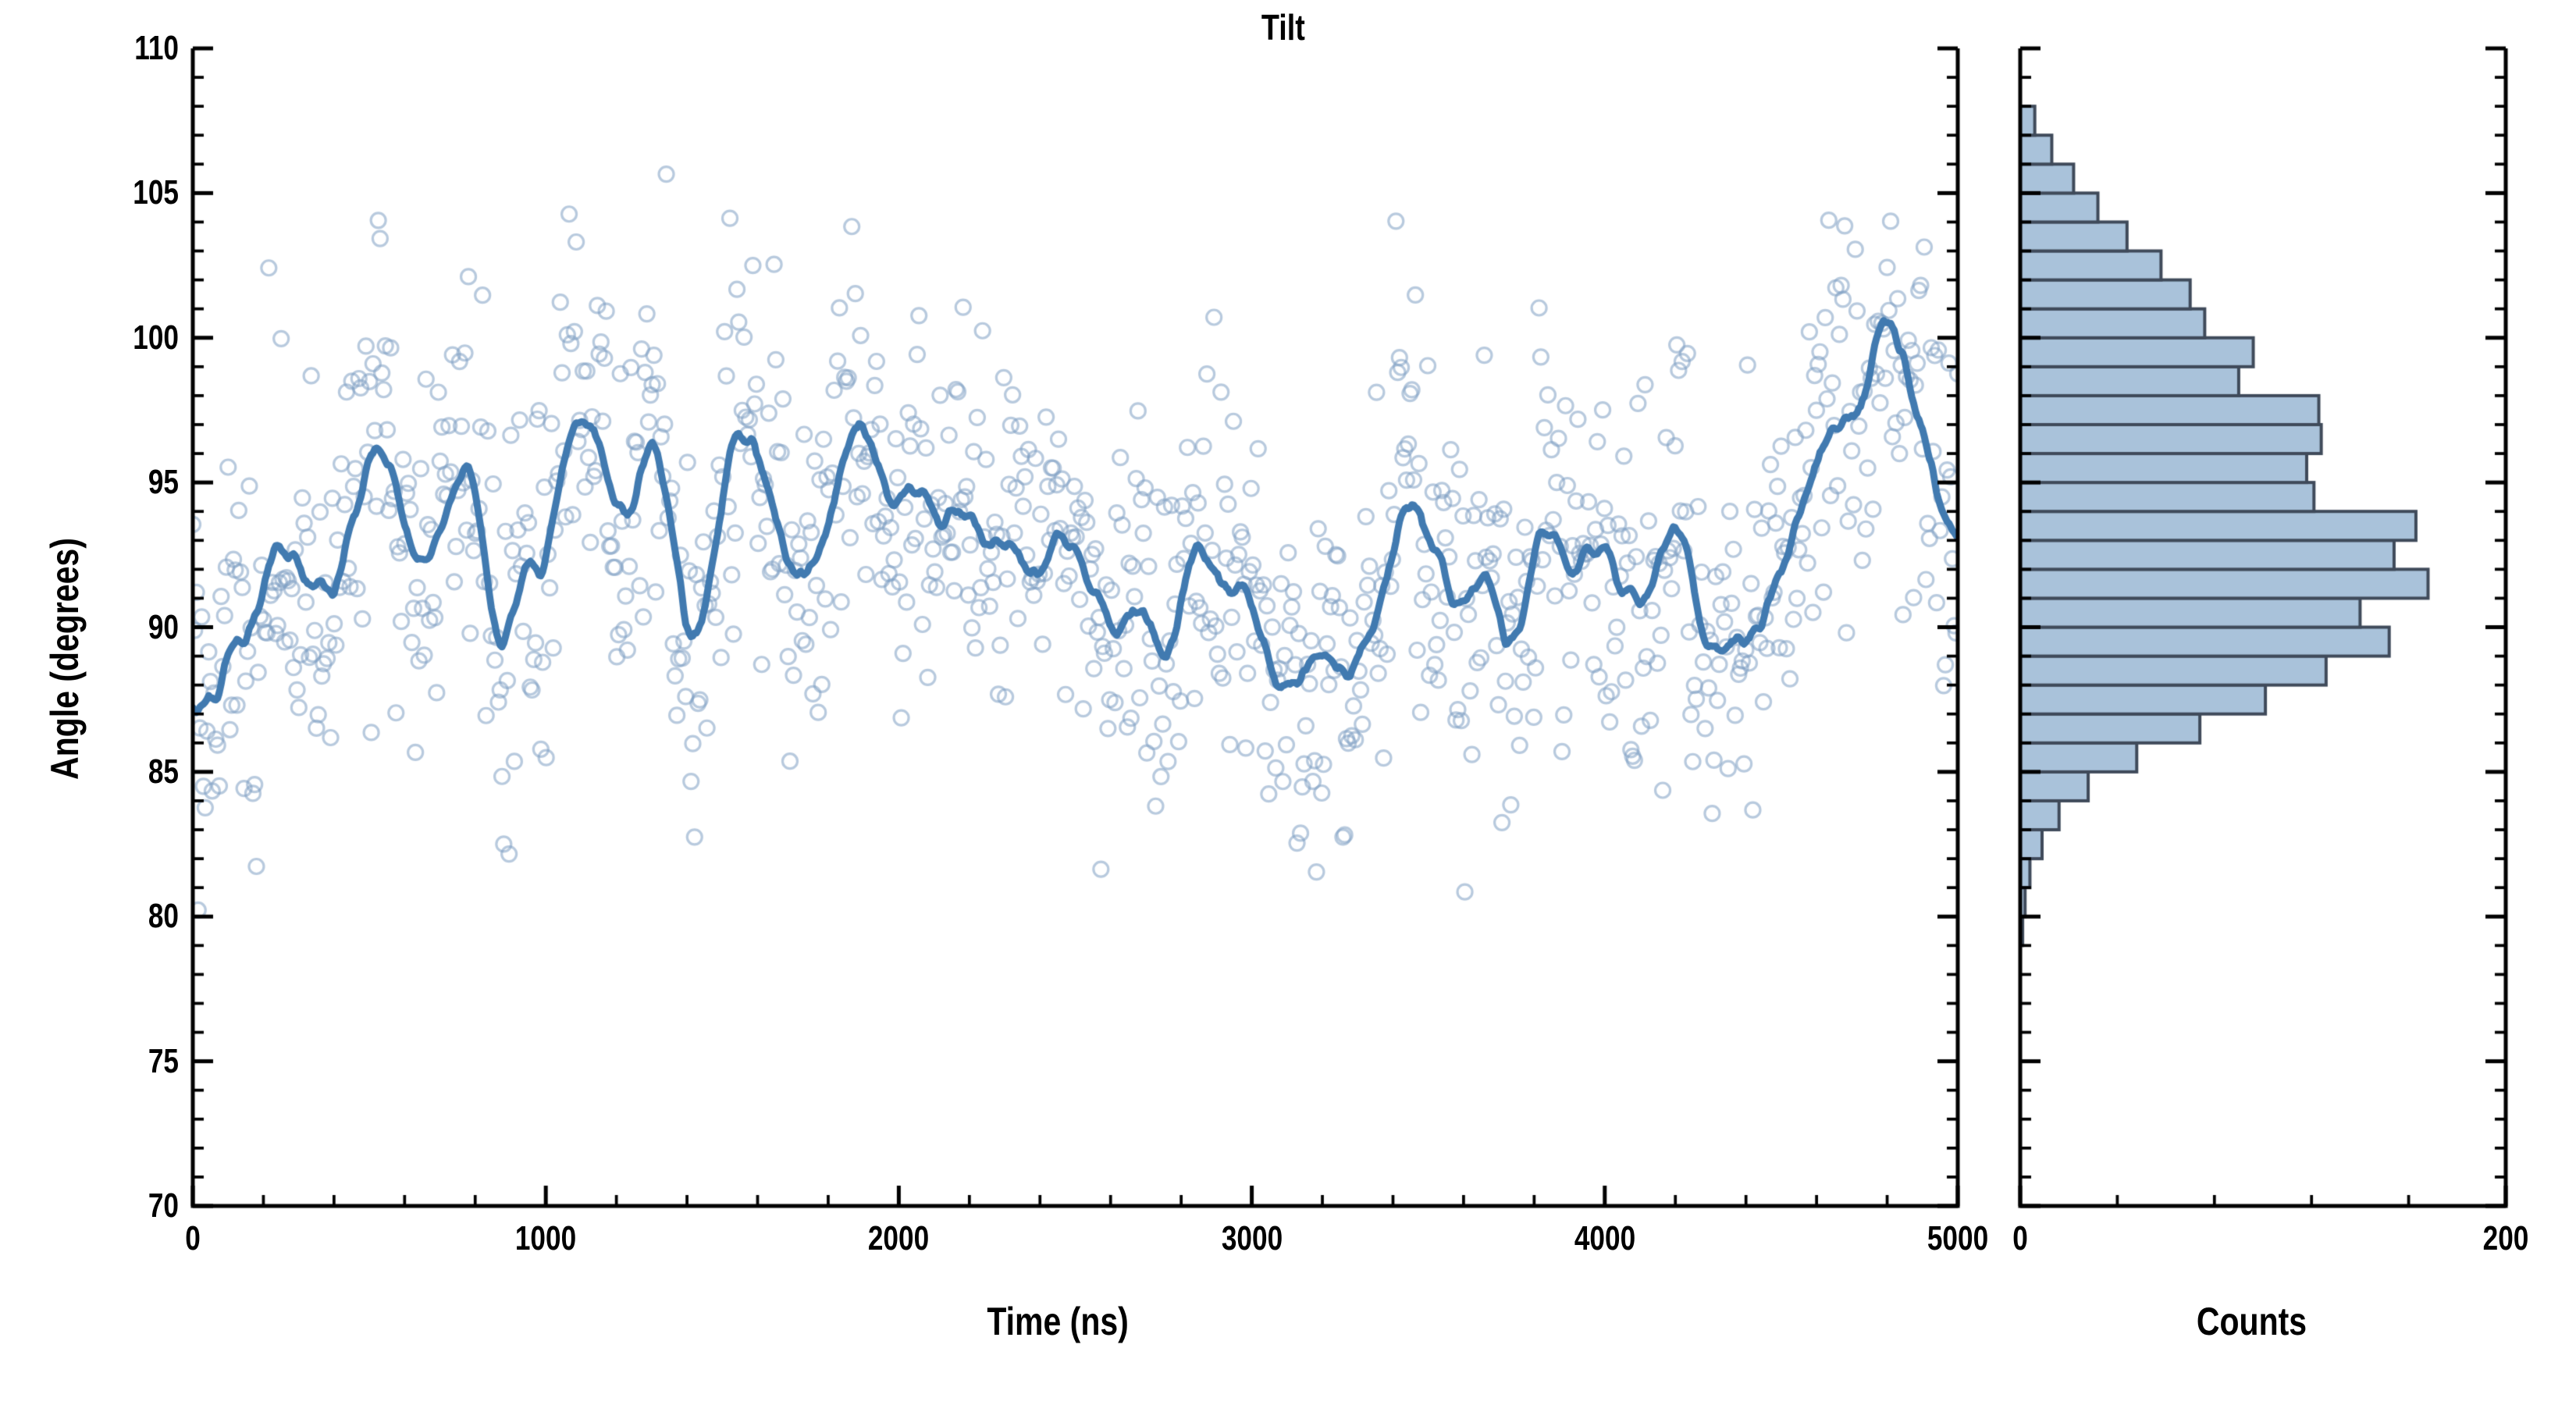 The width and height of the screenshot is (2576, 1405). I want to click on y-tick-label: 80, so click(163, 916).